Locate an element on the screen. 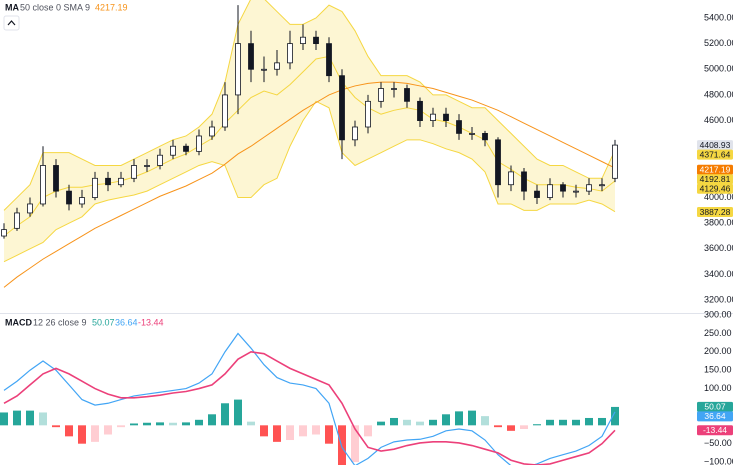  collapse-button is located at coordinates (11, 23).